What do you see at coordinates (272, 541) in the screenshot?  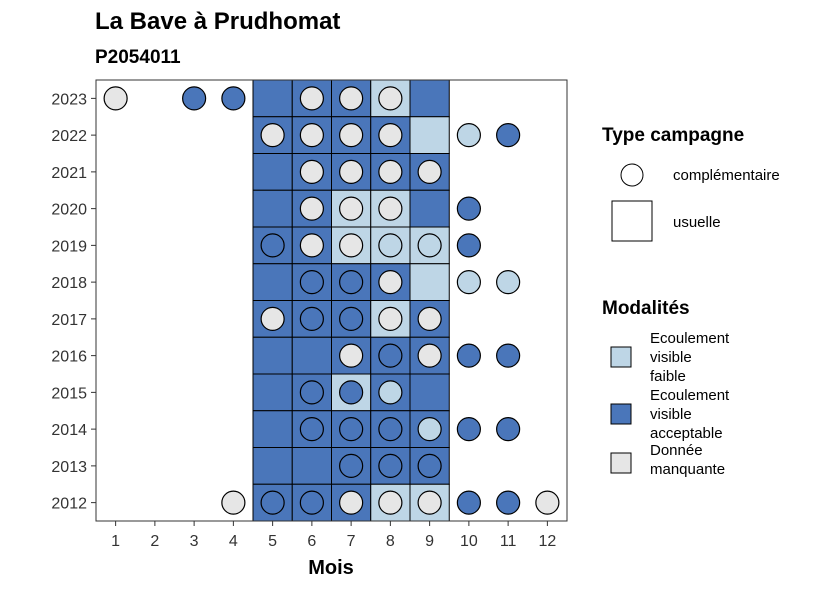 I see `x-tick-label: 5` at bounding box center [272, 541].